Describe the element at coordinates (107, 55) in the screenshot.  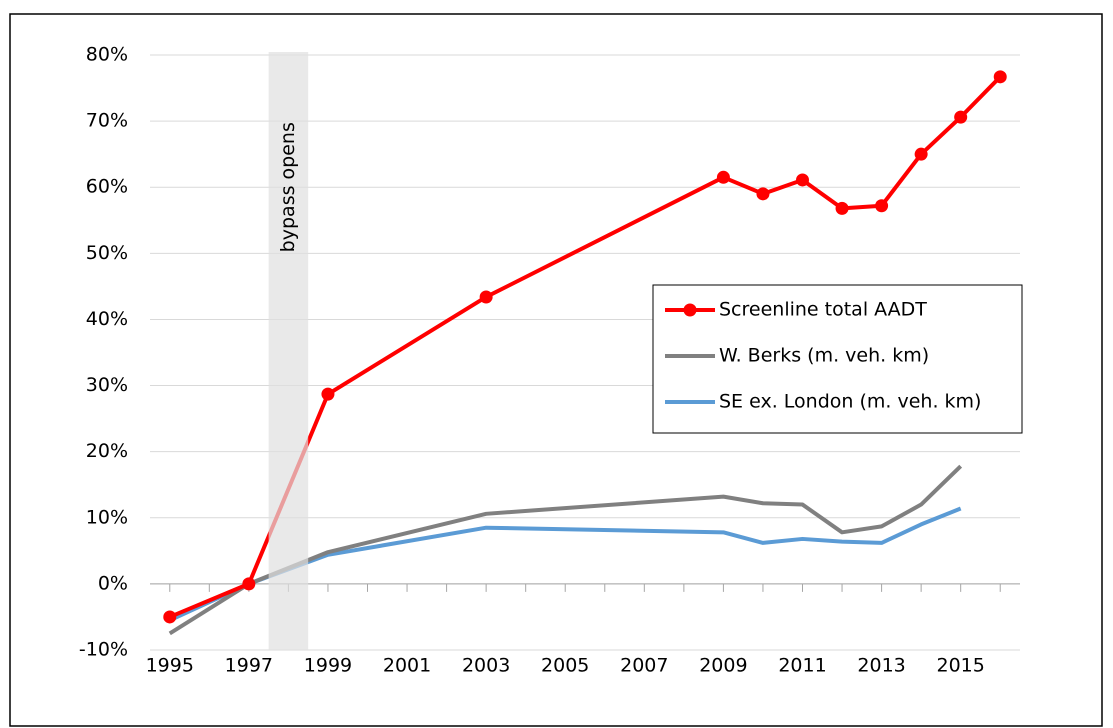
I see `y-tick-label: 80%` at that location.